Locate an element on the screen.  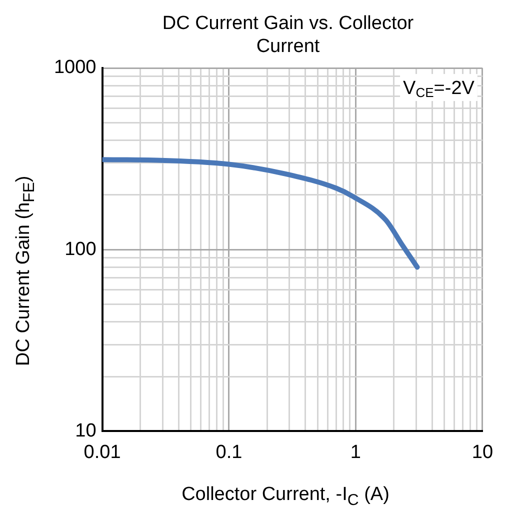
x-tick-label: 0.1 is located at coordinates (229, 452).